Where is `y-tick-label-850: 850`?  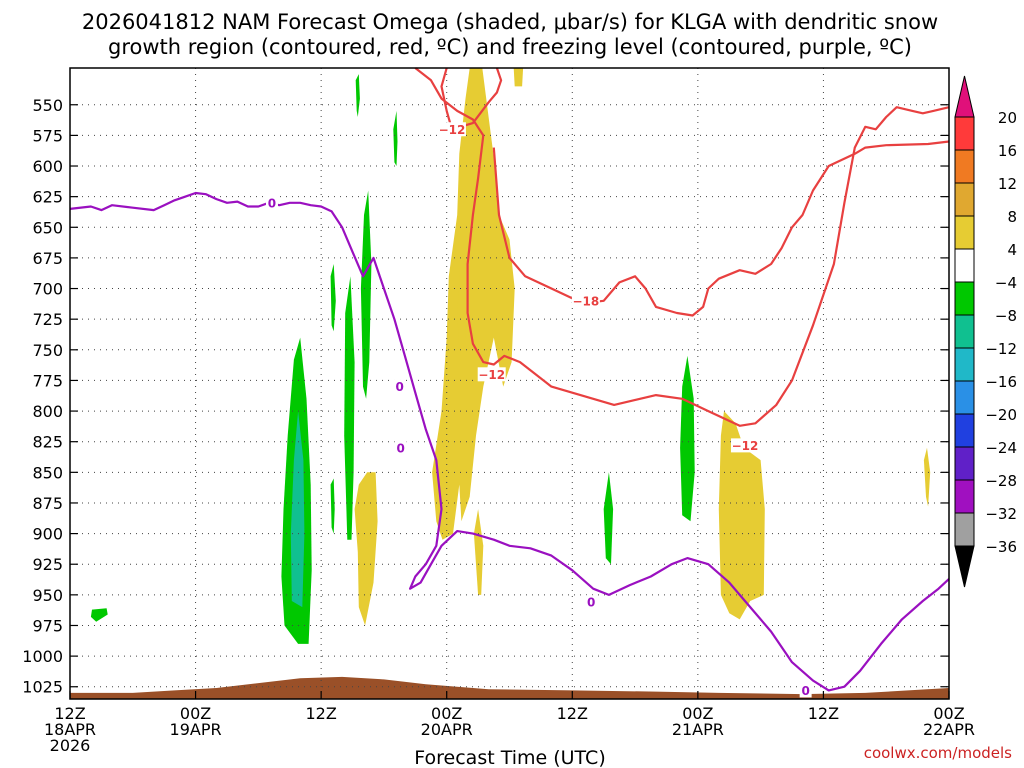
y-tick-label-850: 850 is located at coordinates (47, 472).